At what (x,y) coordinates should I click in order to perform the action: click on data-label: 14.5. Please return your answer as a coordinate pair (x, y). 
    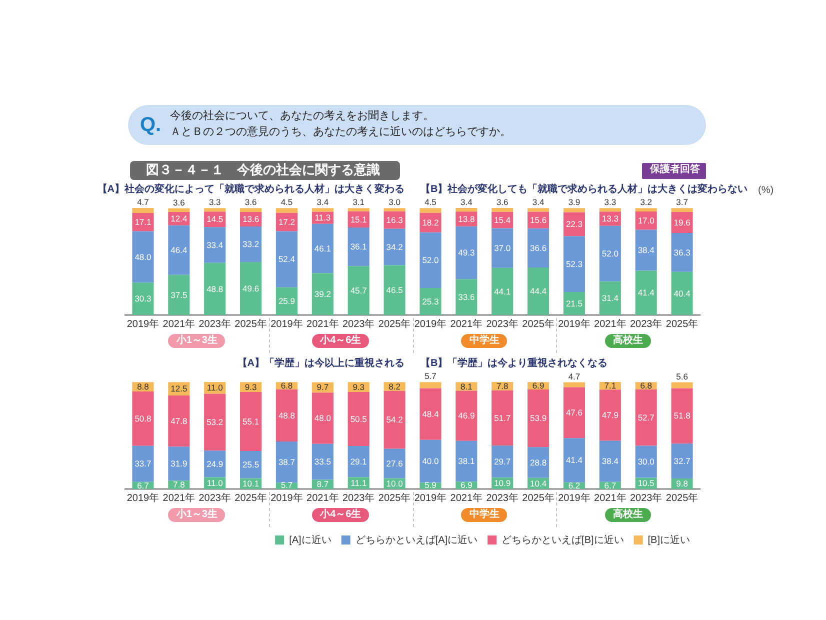
    Looking at the image, I should click on (215, 219).